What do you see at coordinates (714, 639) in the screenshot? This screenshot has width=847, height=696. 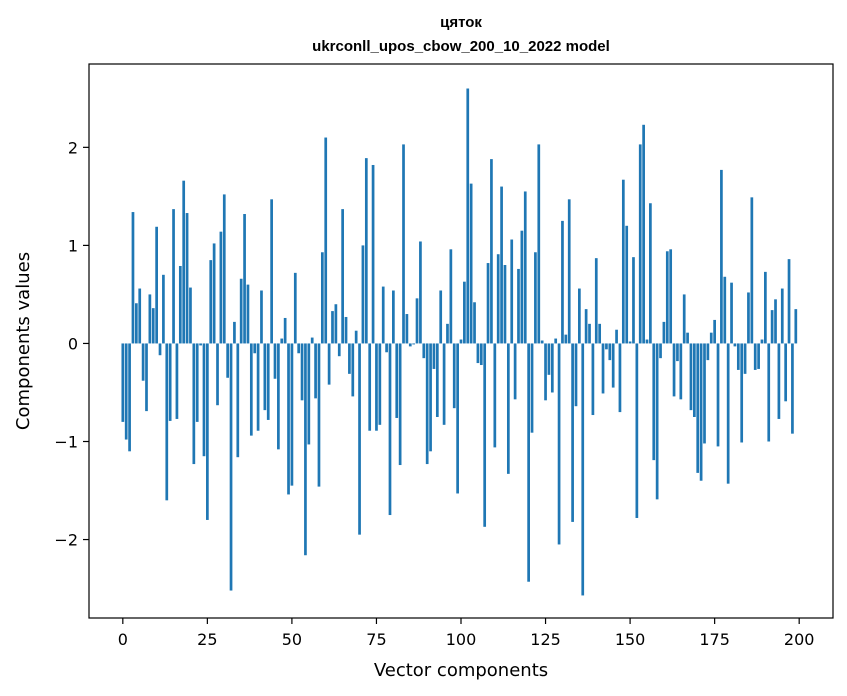 I see `x-tick-label: 175` at bounding box center [714, 639].